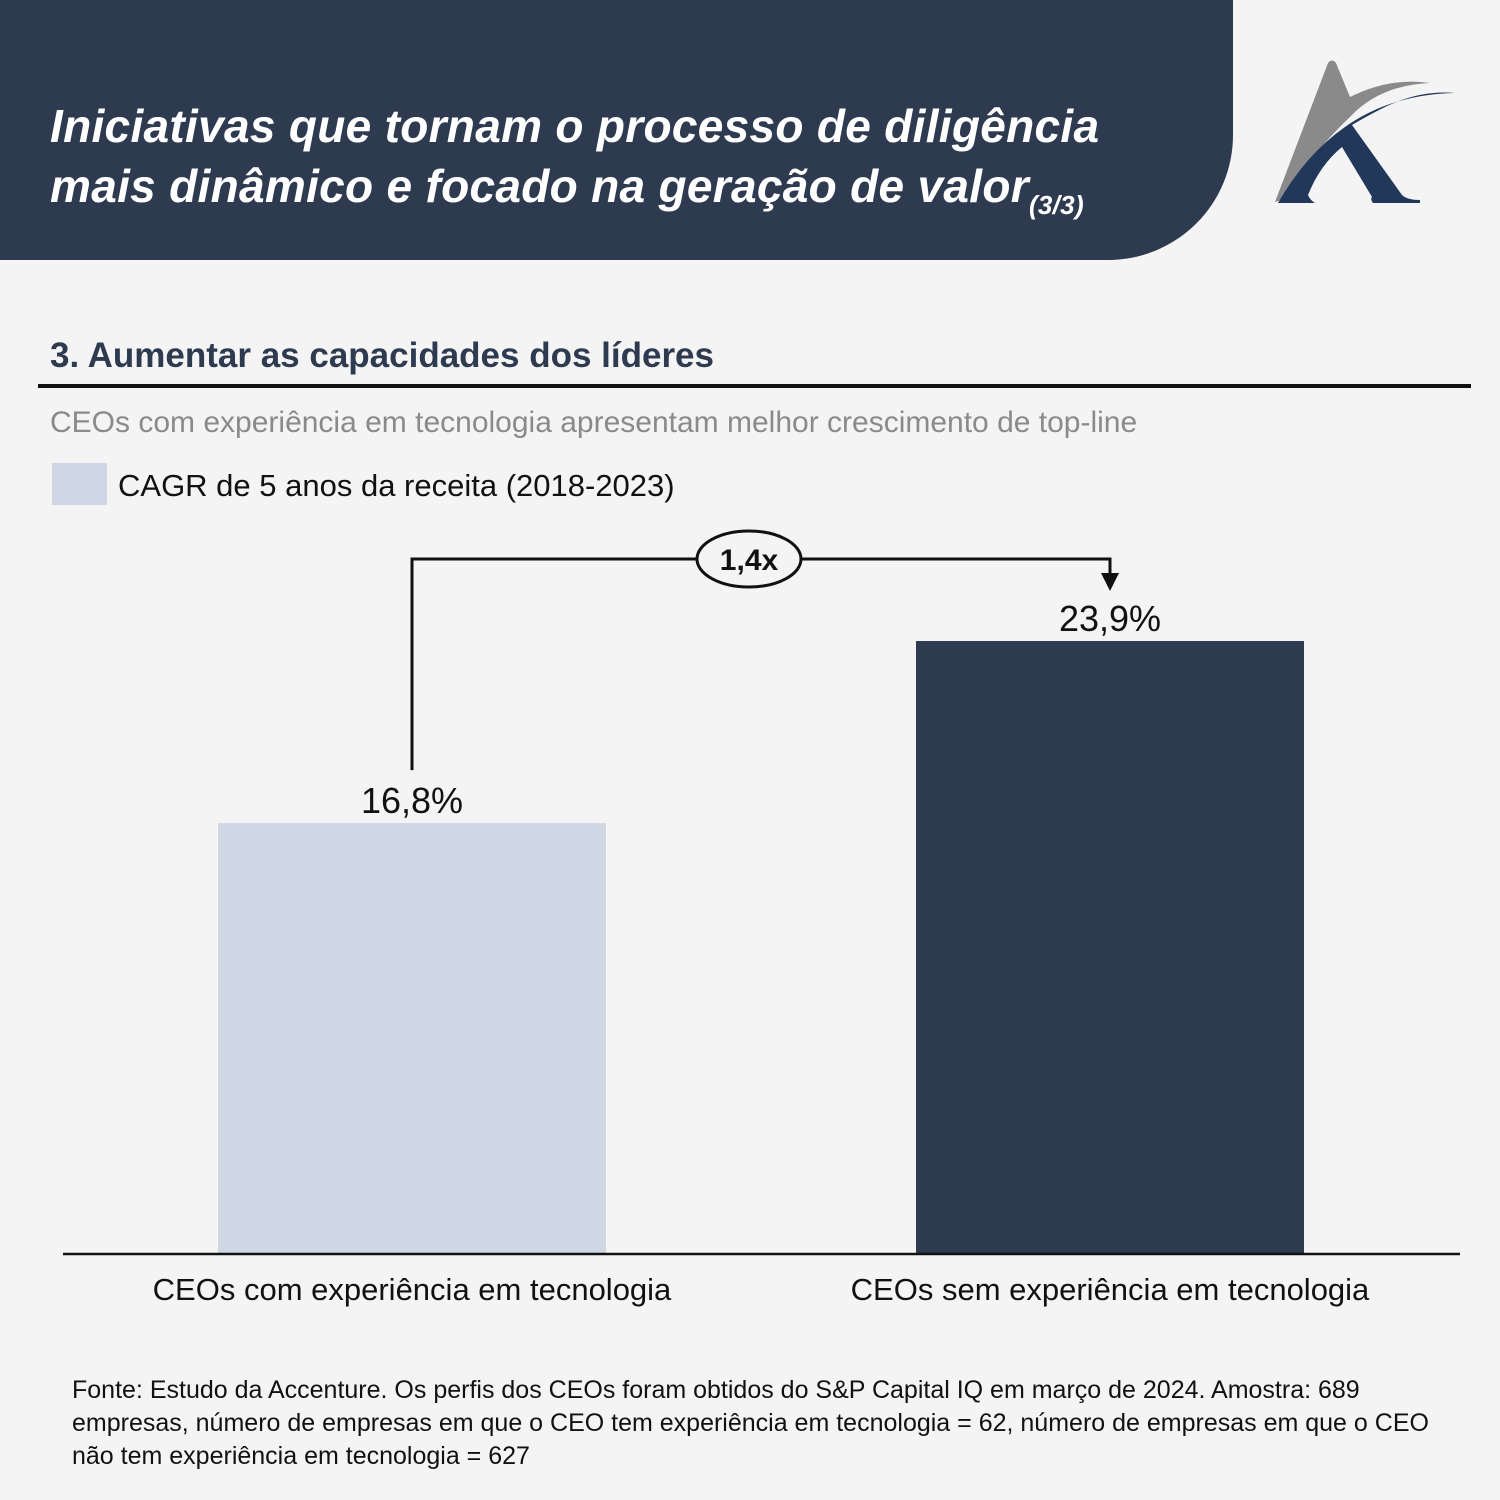 The width and height of the screenshot is (1500, 1500). Describe the element at coordinates (754, 386) in the screenshot. I see `section-divider` at that location.